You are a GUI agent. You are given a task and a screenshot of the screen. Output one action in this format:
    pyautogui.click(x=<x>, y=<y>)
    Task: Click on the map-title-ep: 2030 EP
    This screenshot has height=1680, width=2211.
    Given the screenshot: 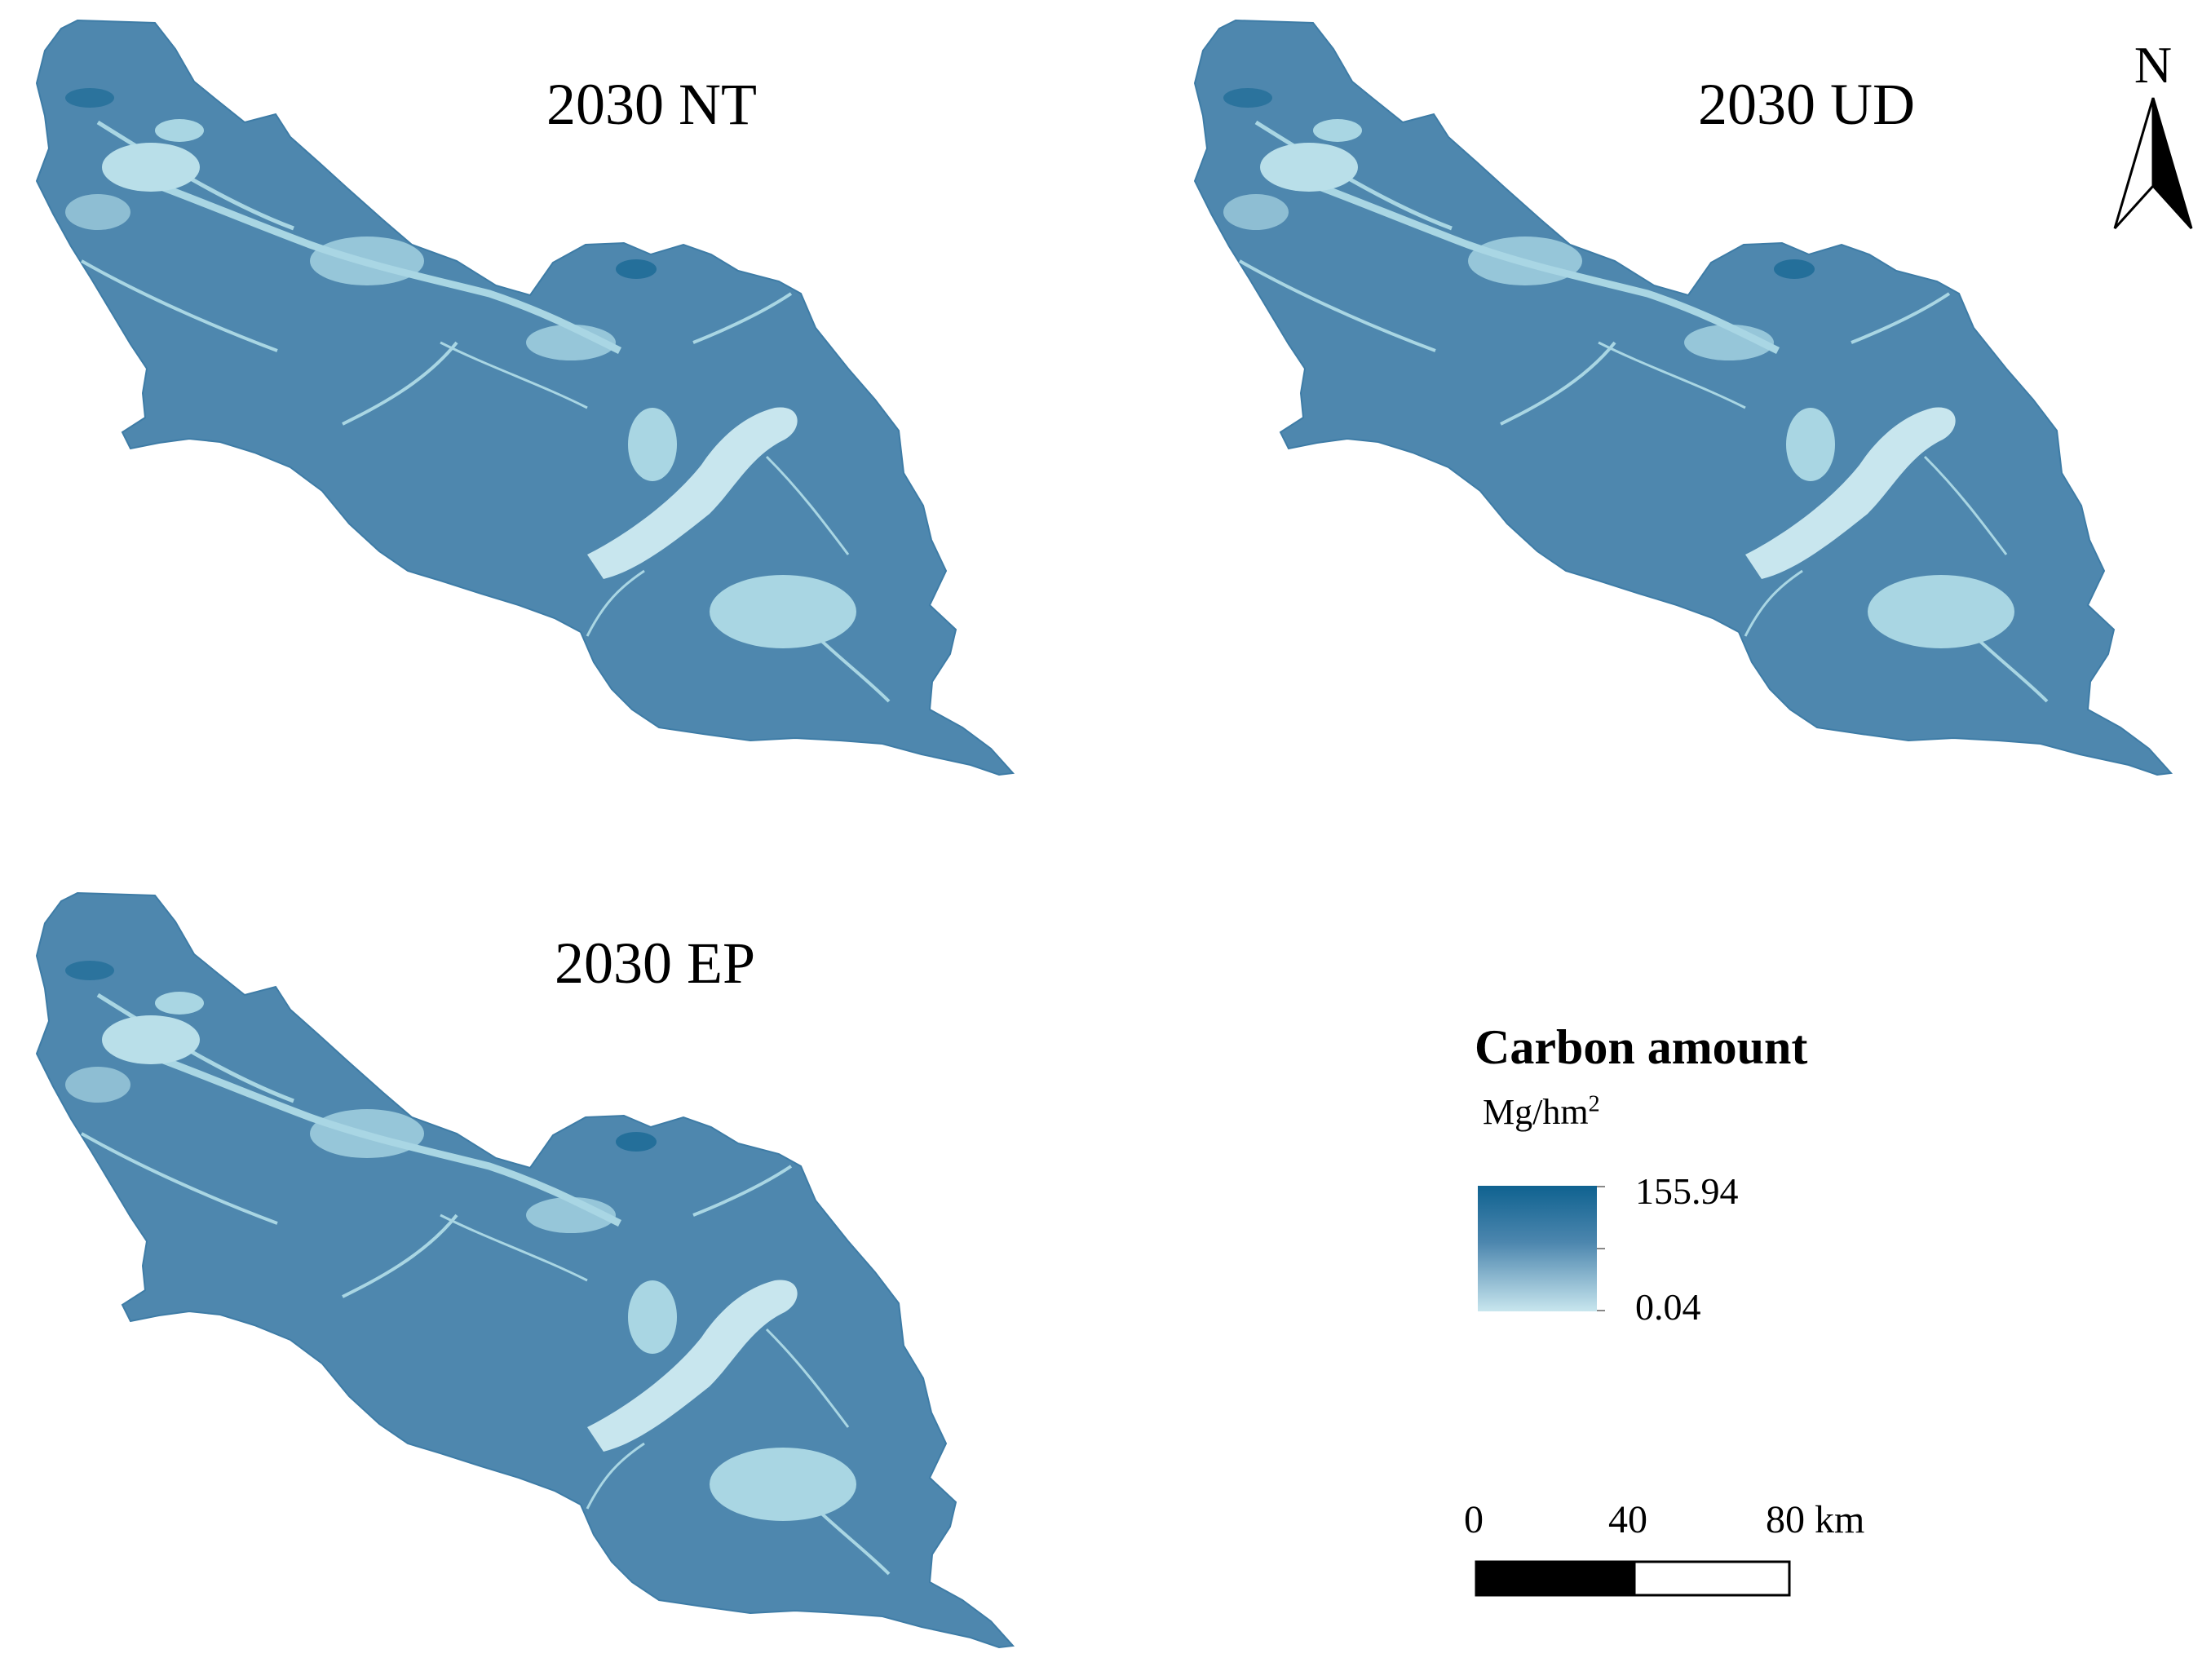 What is the action you would take?
    pyautogui.click(x=655, y=963)
    